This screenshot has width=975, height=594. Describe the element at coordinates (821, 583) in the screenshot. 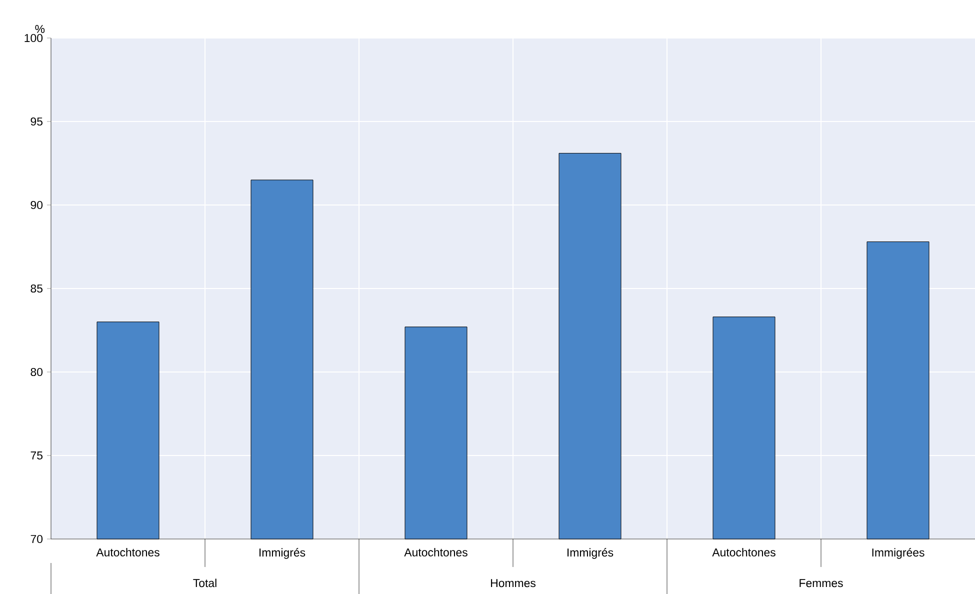

I see `text: Femmes` at that location.